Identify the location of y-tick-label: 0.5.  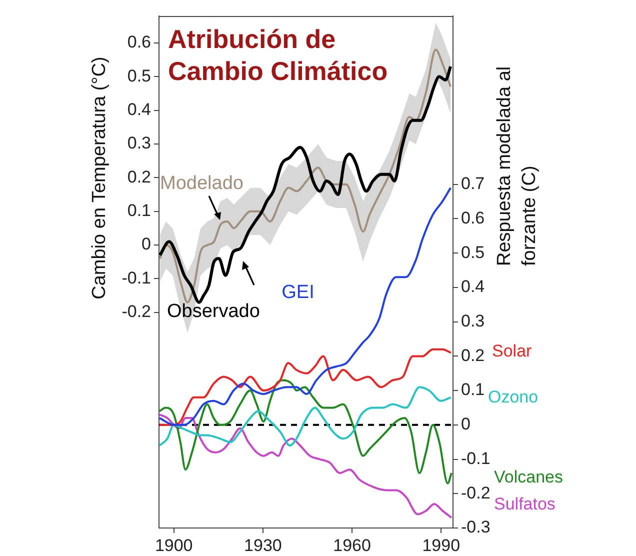
(139, 76).